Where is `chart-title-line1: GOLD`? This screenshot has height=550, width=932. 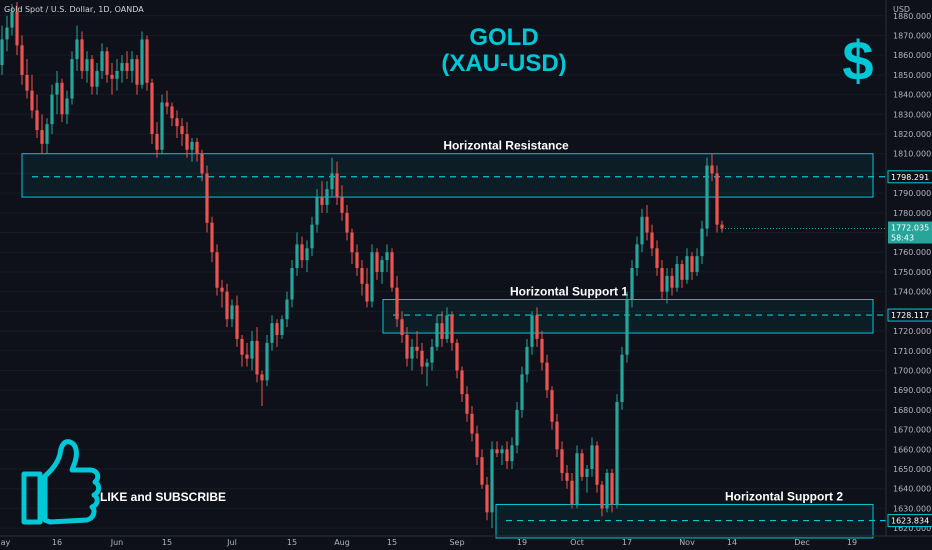
chart-title-line1: GOLD is located at coordinates (503, 37).